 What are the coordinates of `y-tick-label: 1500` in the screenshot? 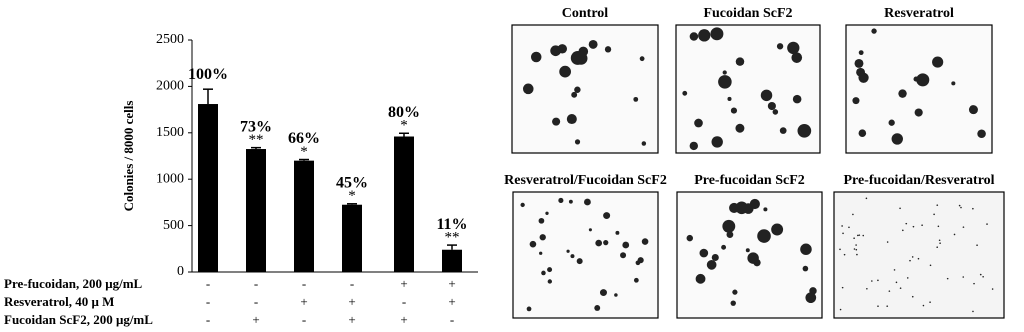 It's located at (170, 132).